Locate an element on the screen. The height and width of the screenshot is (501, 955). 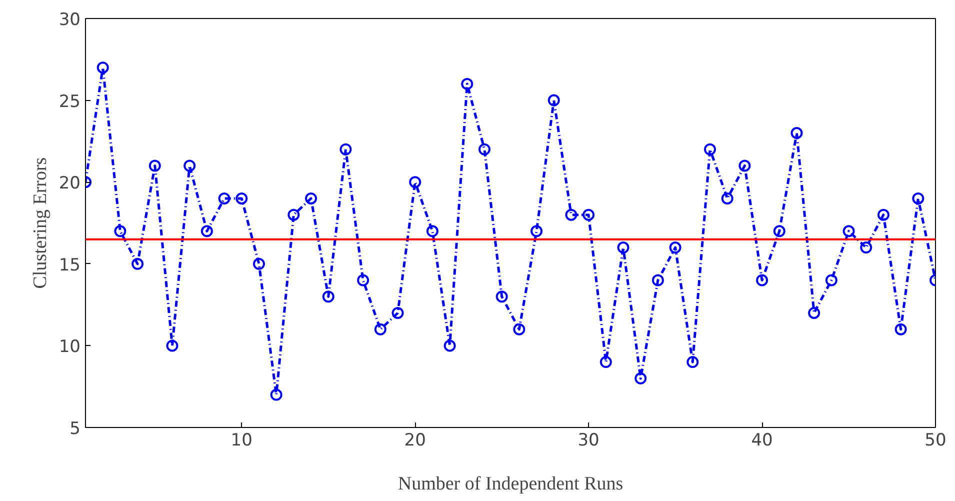
x-tick-label: 40 is located at coordinates (762, 440).